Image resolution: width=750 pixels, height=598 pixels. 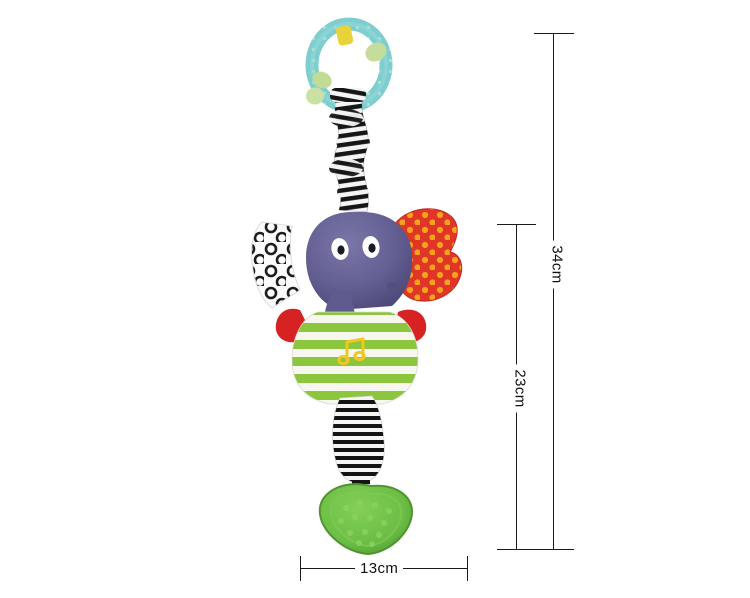 I want to click on striped-tail-art, so click(x=358, y=445).